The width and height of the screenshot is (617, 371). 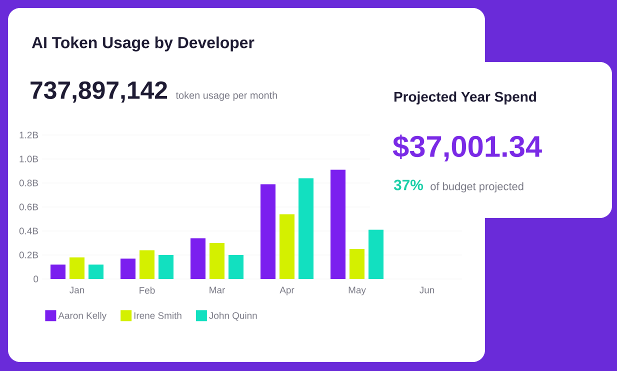 I want to click on y-tick-label: 1.2B, so click(x=29, y=135).